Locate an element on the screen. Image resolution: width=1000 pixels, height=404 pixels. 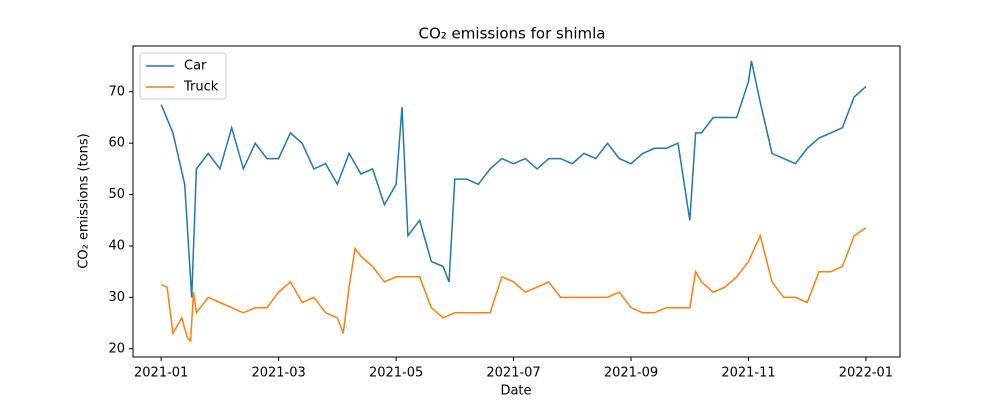
y-tick-label: 50 is located at coordinates (116, 194).